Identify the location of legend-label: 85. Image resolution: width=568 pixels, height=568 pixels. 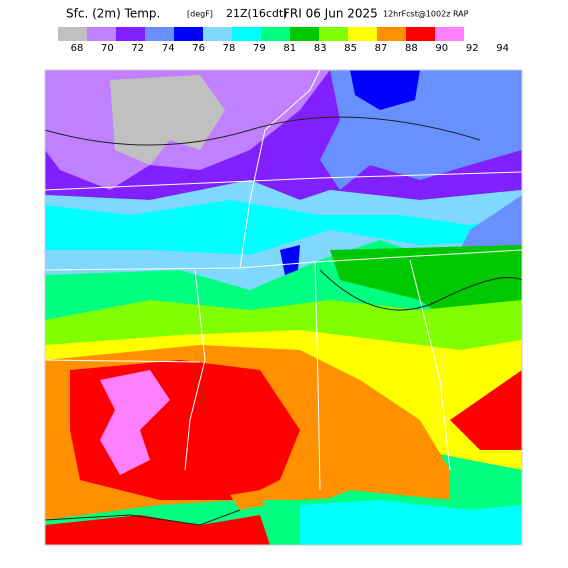
(350, 48).